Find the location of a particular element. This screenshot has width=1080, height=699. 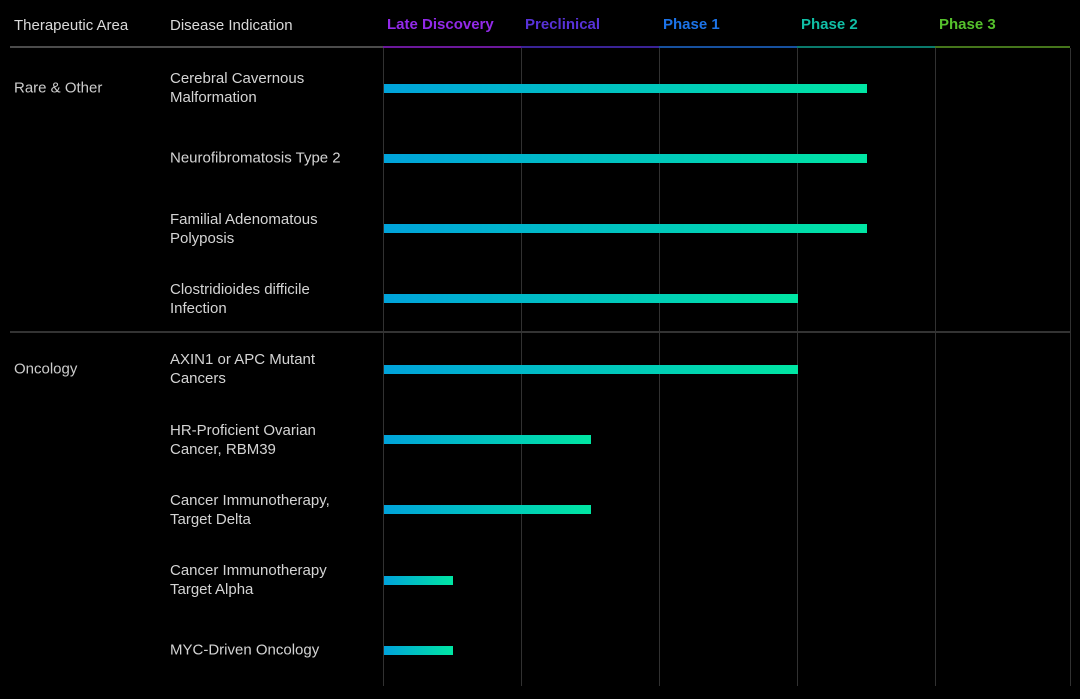

phase-header-phase-1: Phase 1 is located at coordinates (691, 24).